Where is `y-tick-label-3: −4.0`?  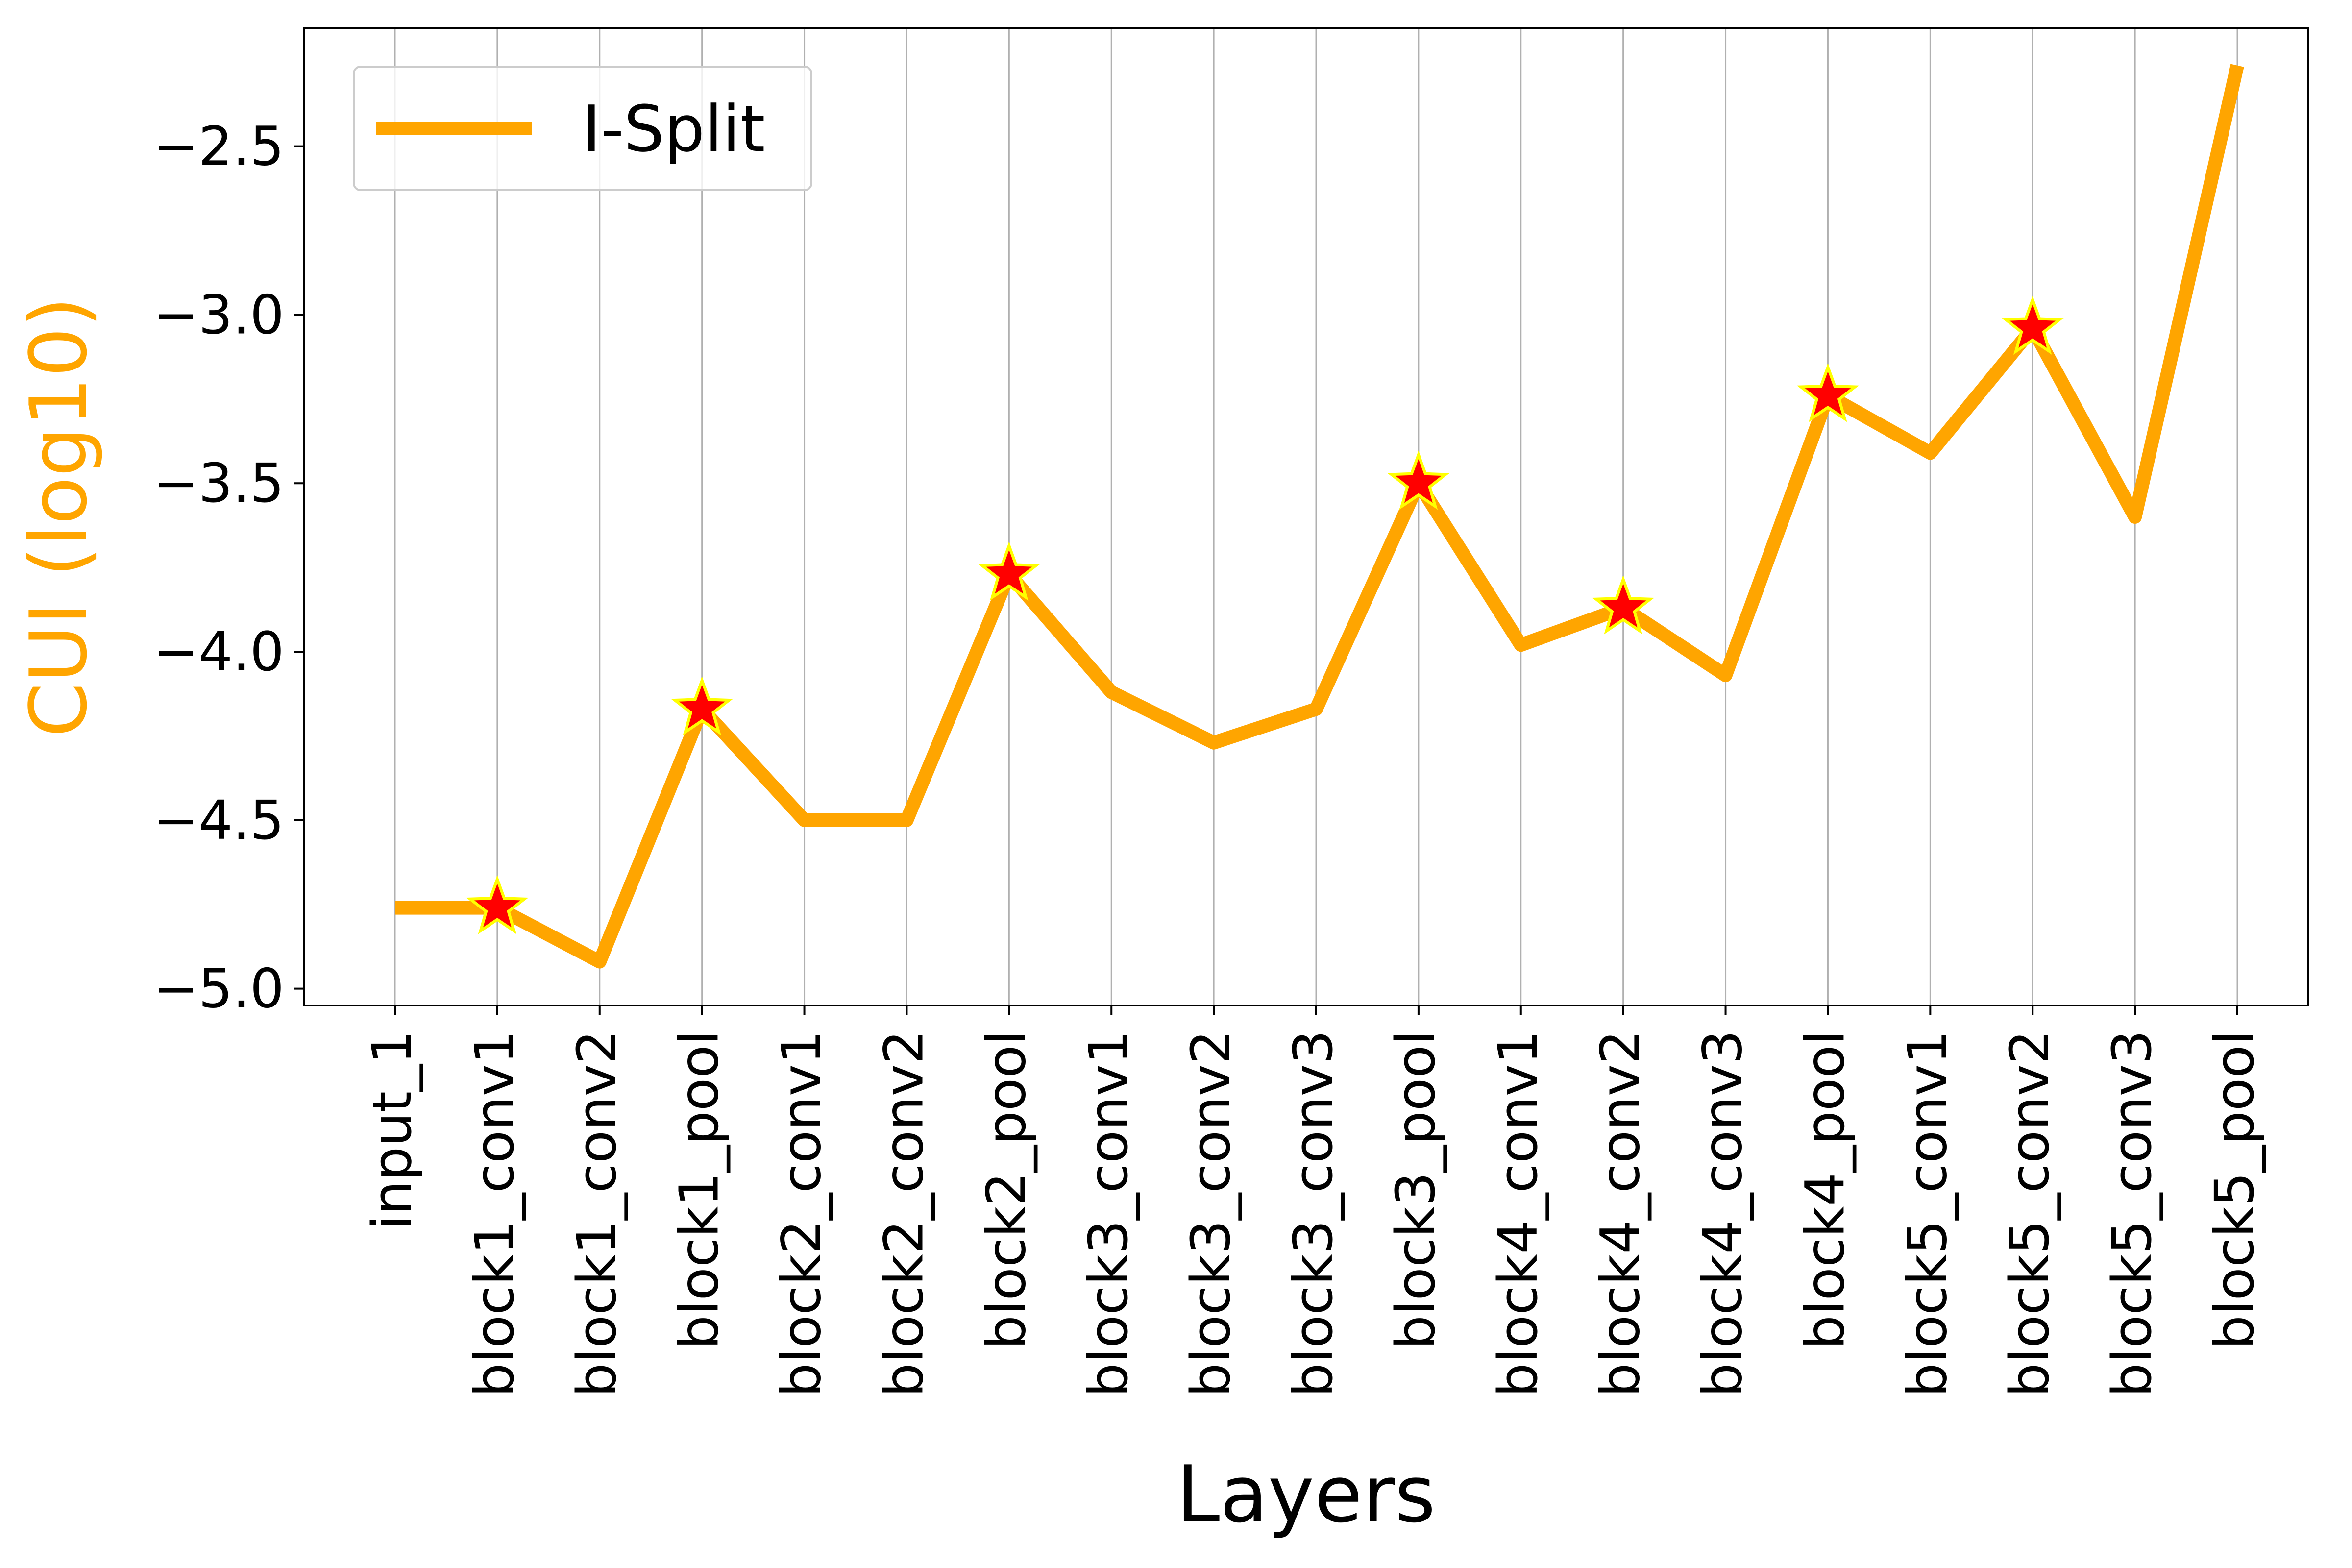 y-tick-label-3: −4.0 is located at coordinates (218, 651).